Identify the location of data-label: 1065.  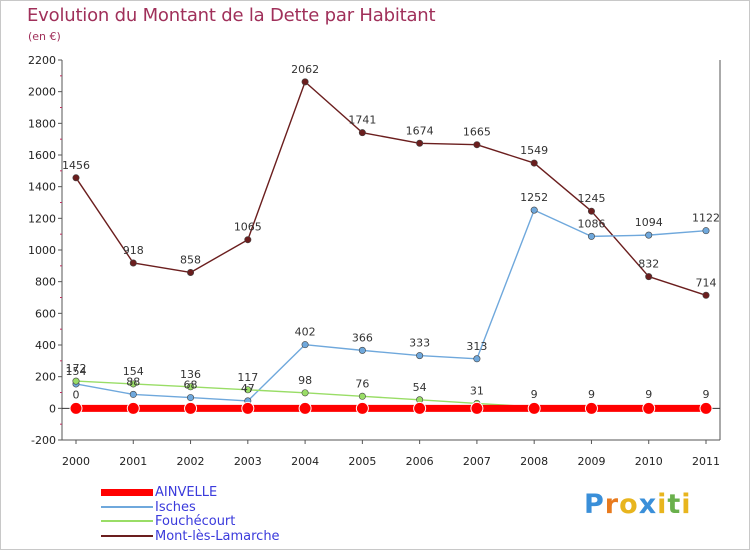
(248, 227).